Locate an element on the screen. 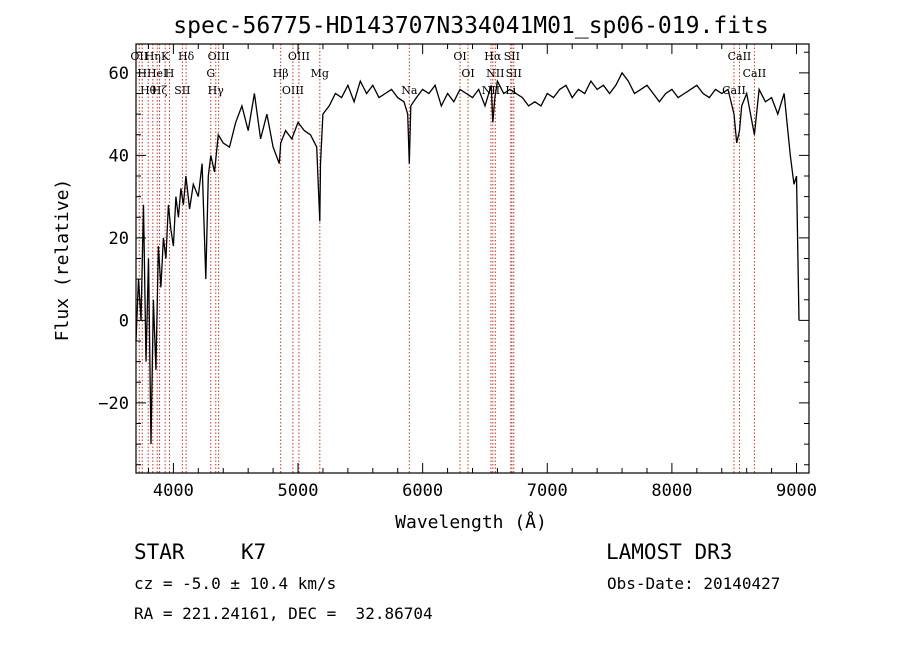 The height and width of the screenshot is (649, 900). line-label-8: SII is located at coordinates (182, 90).